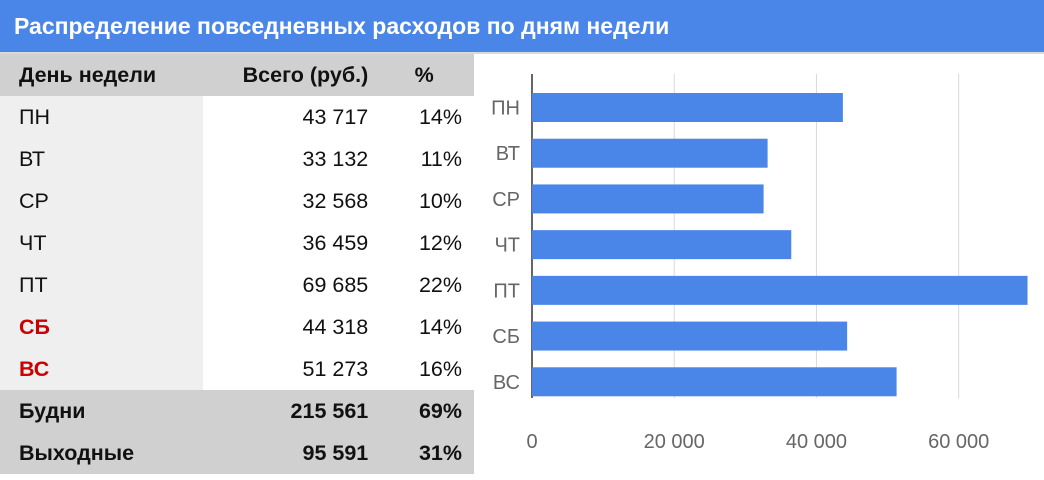 This screenshot has width=1044, height=480. Describe the element at coordinates (335, 242) in the screenshot. I see `row-total: 36 459` at that location.